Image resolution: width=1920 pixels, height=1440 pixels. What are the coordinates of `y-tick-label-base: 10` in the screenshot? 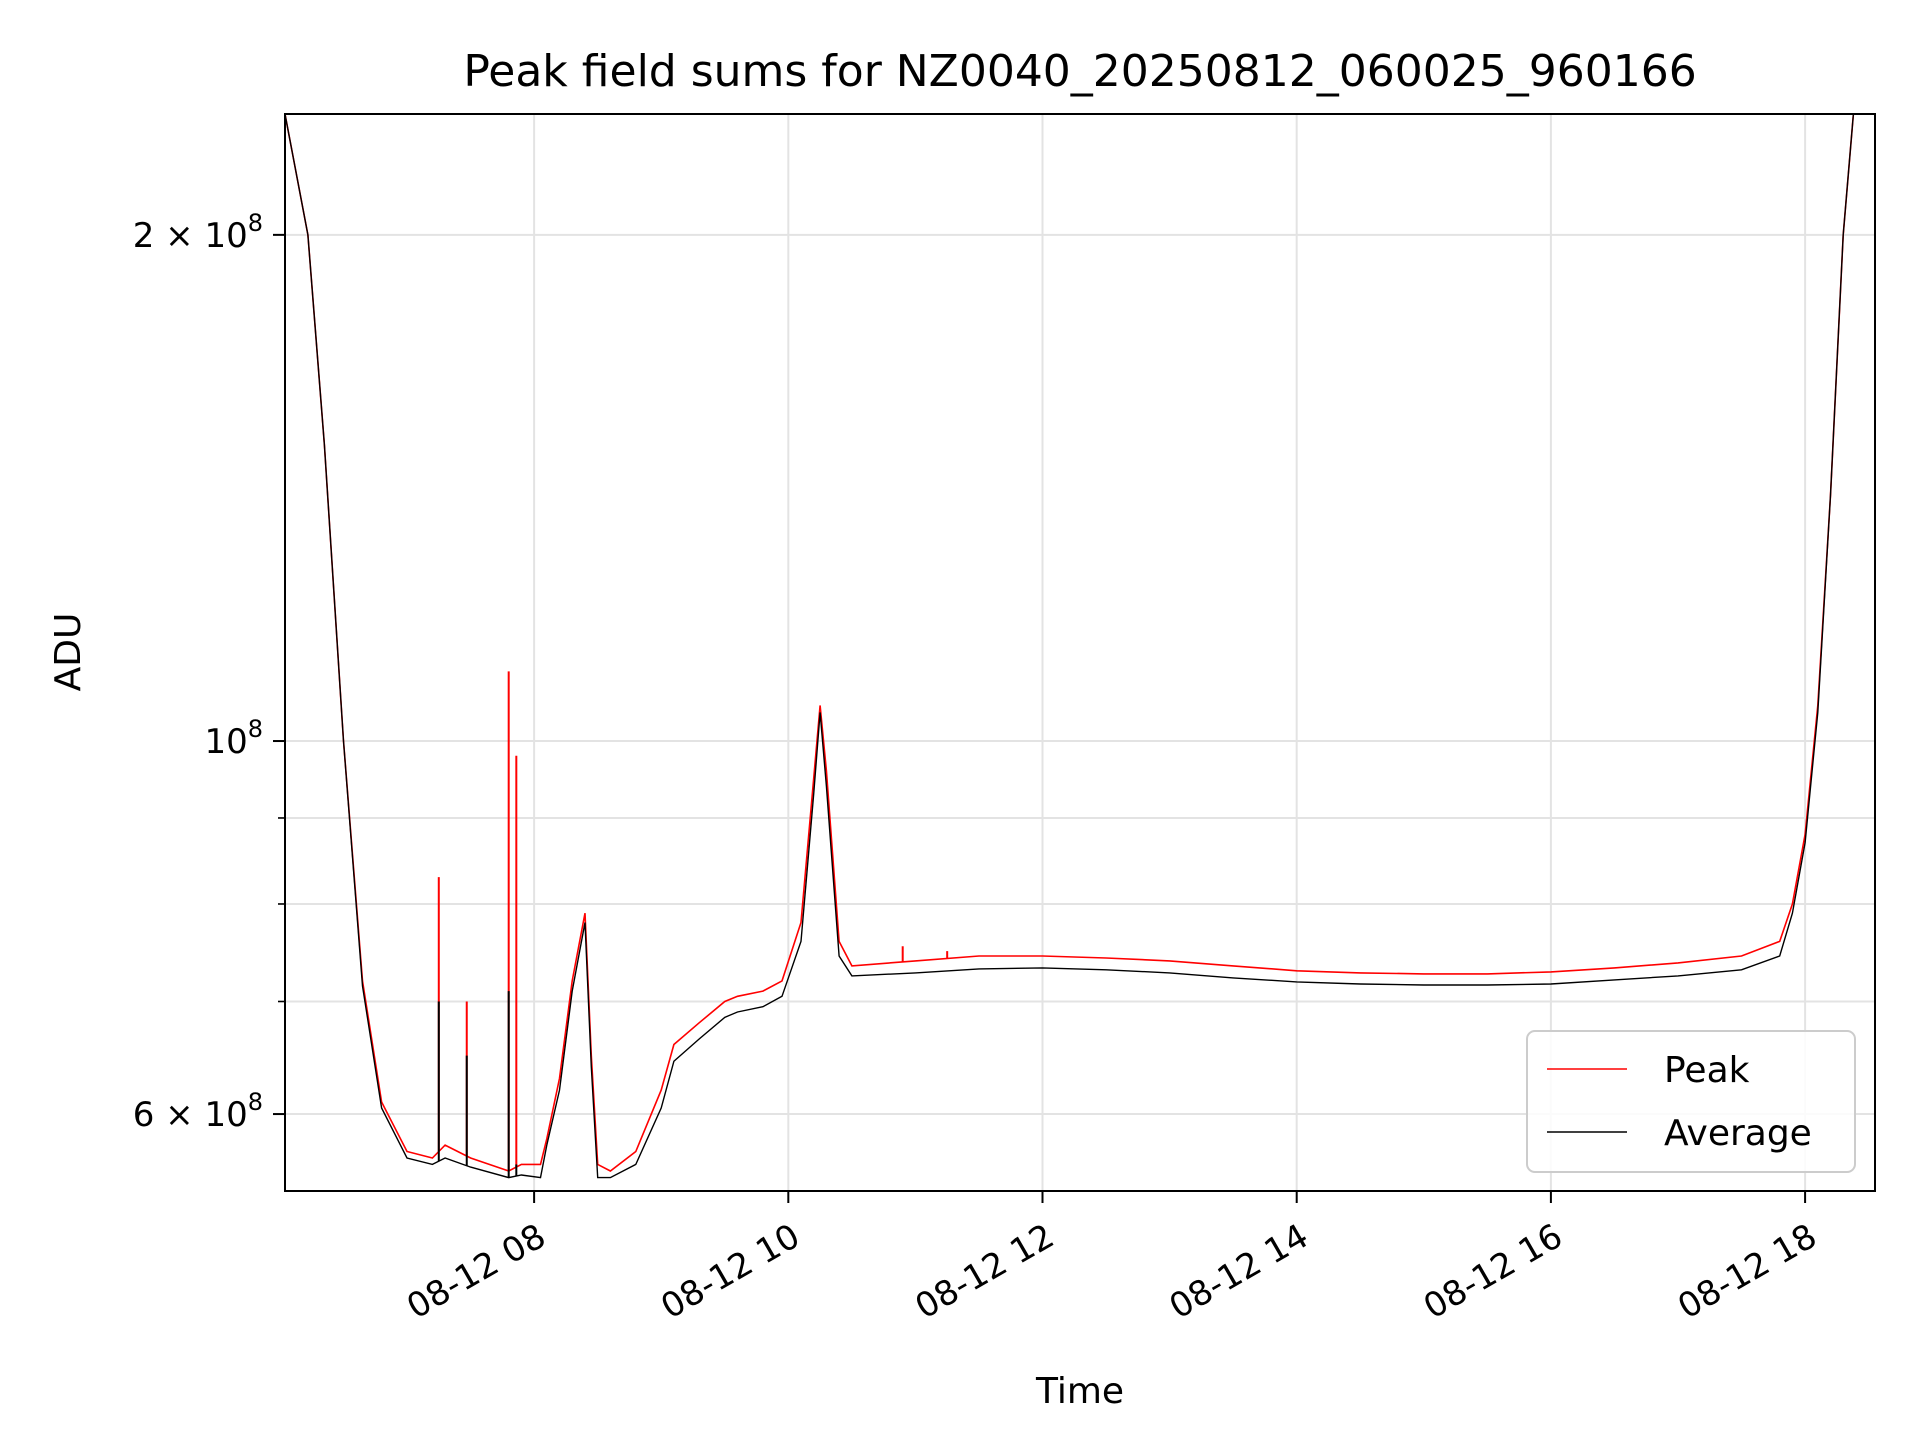 It's located at (225, 742).